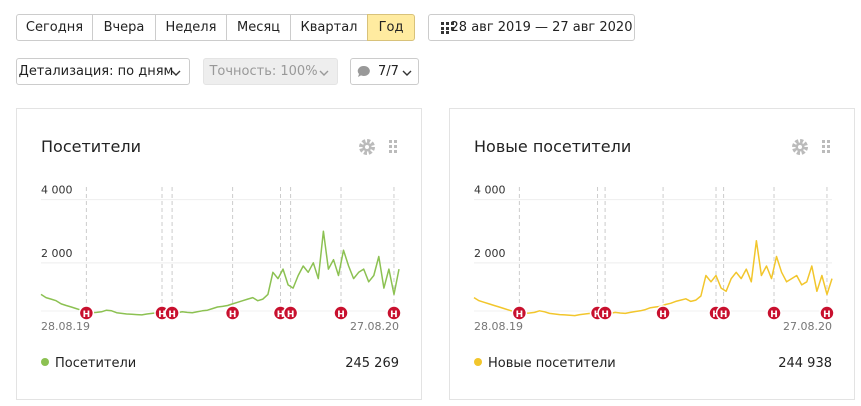 The image size is (861, 406). What do you see at coordinates (391, 27) in the screenshot?
I see `period-button-active: Год` at bounding box center [391, 27].